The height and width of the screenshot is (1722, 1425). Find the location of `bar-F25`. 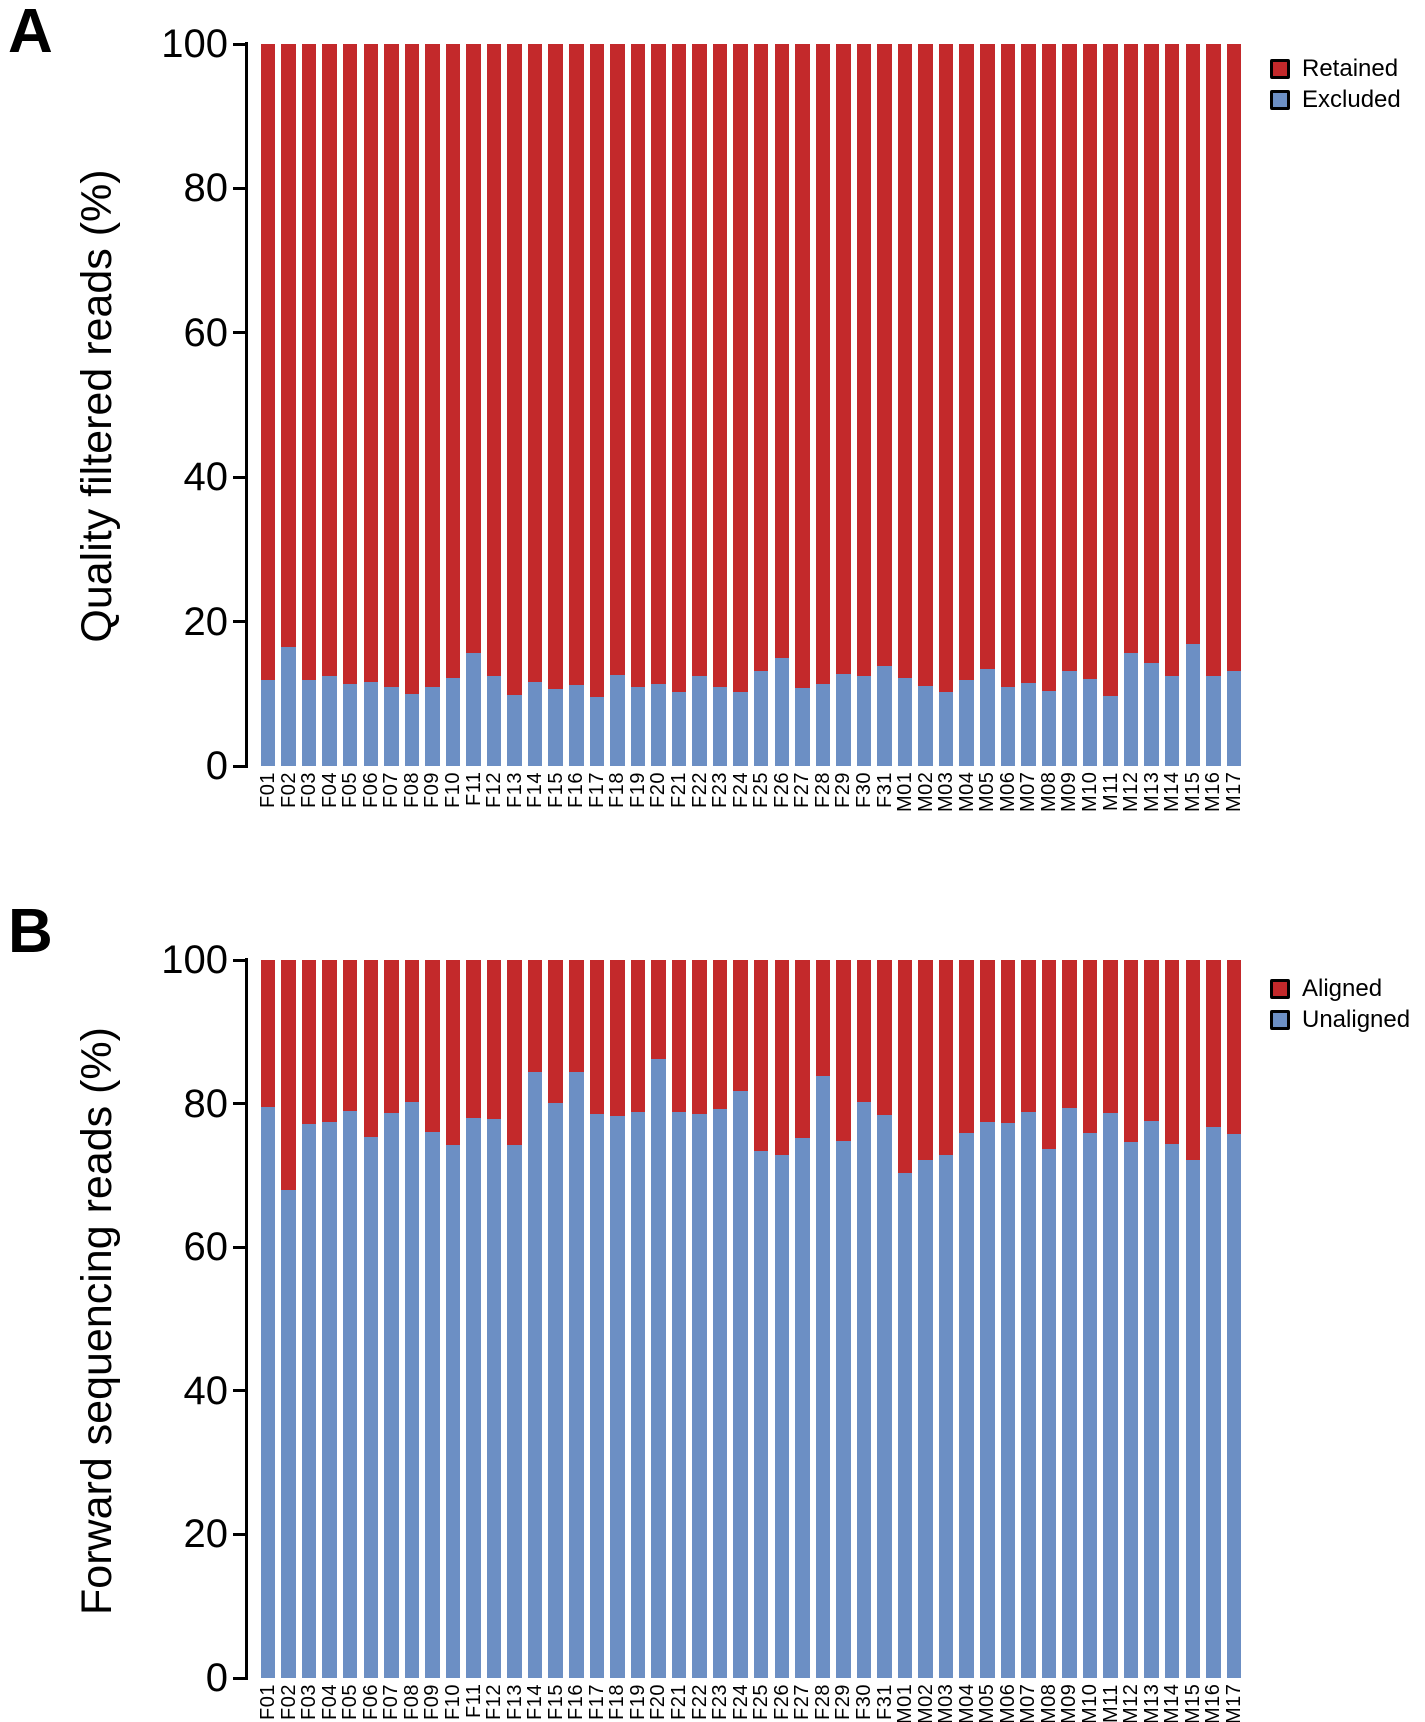

bar-F25 is located at coordinates (761, 405).